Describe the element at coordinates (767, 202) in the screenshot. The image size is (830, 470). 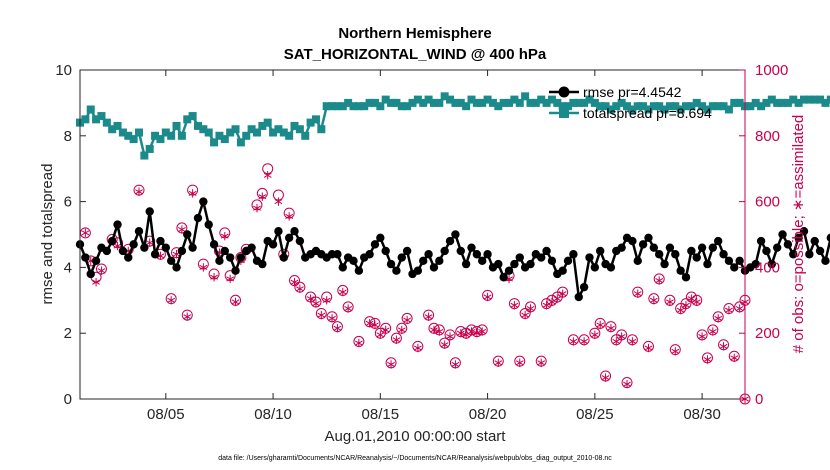
I see `y-right-tick-label: 600` at that location.